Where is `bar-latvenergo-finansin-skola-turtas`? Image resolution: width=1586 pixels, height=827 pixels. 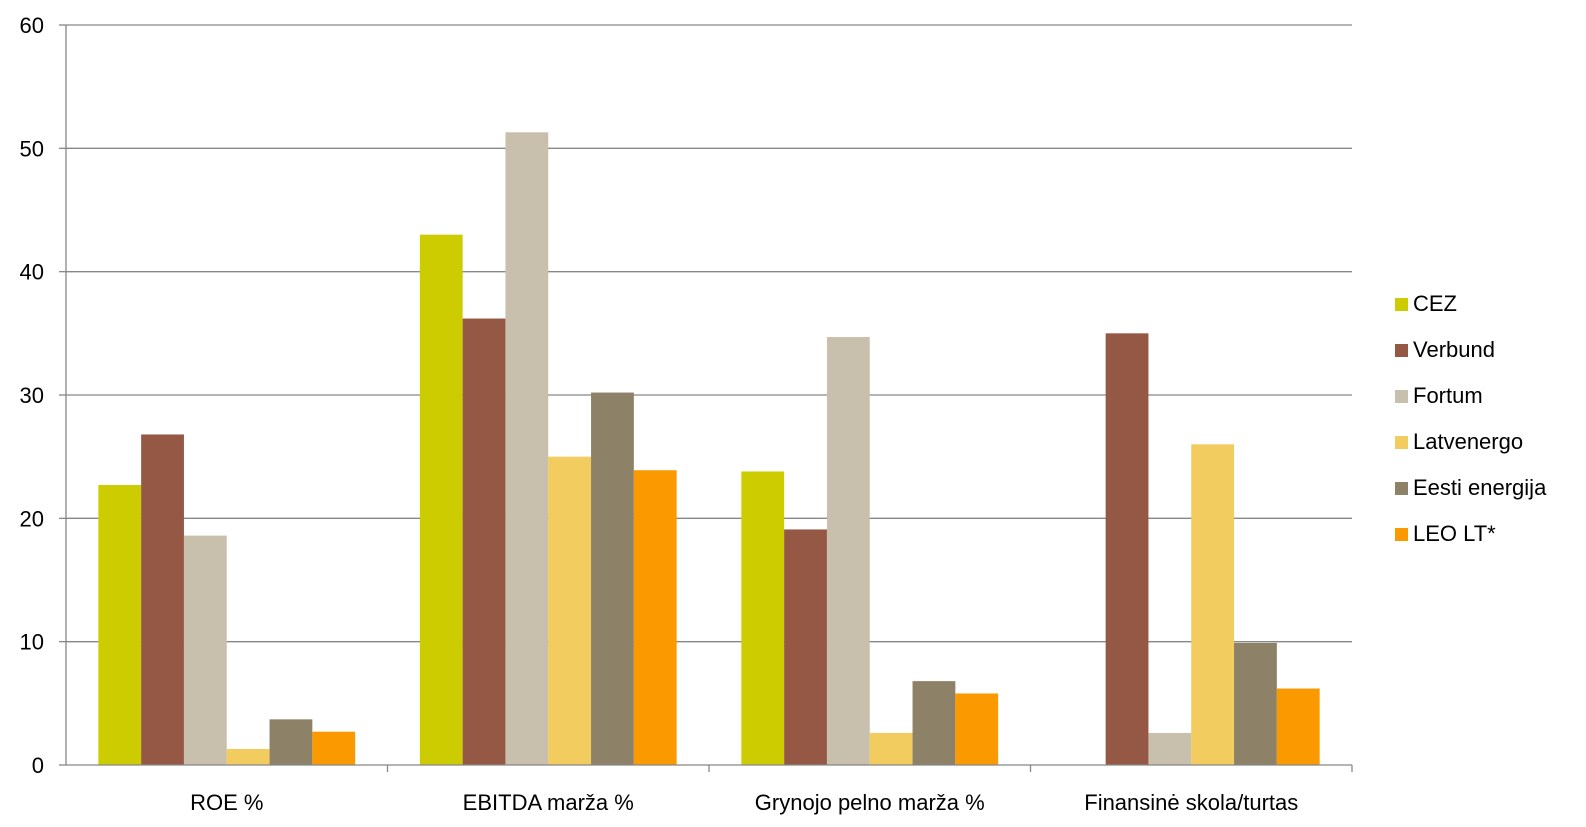
bar-latvenergo-finansin-skola-turtas is located at coordinates (1213, 604).